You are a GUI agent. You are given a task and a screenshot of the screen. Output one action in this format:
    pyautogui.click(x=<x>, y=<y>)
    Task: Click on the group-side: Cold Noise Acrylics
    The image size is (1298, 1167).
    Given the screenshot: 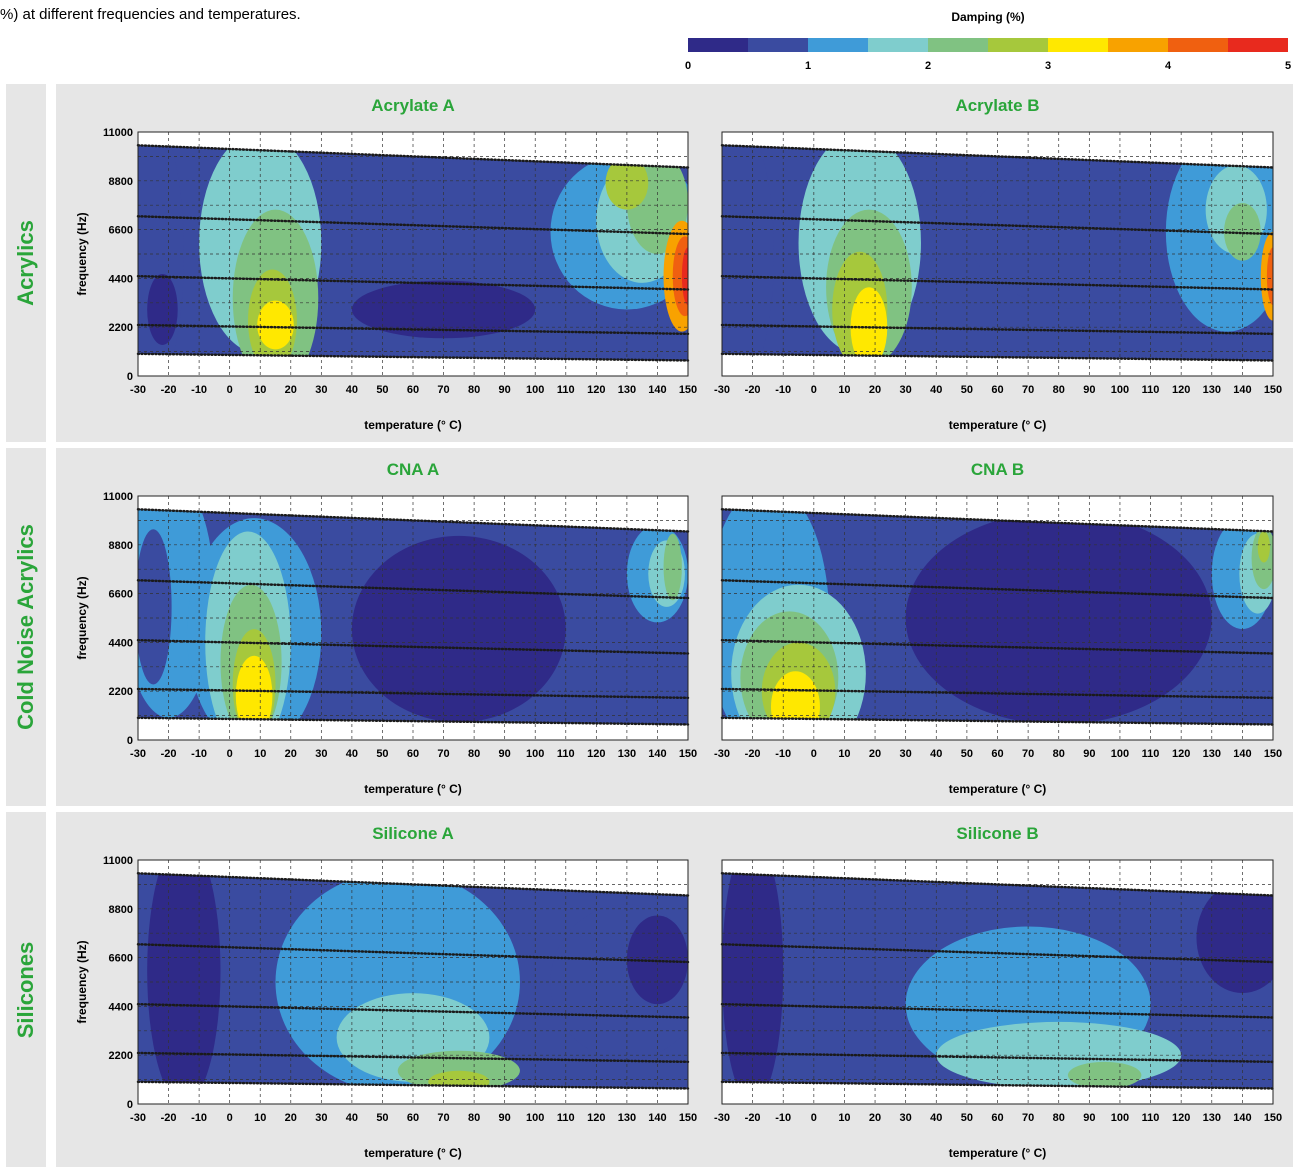 What is the action you would take?
    pyautogui.click(x=26, y=627)
    